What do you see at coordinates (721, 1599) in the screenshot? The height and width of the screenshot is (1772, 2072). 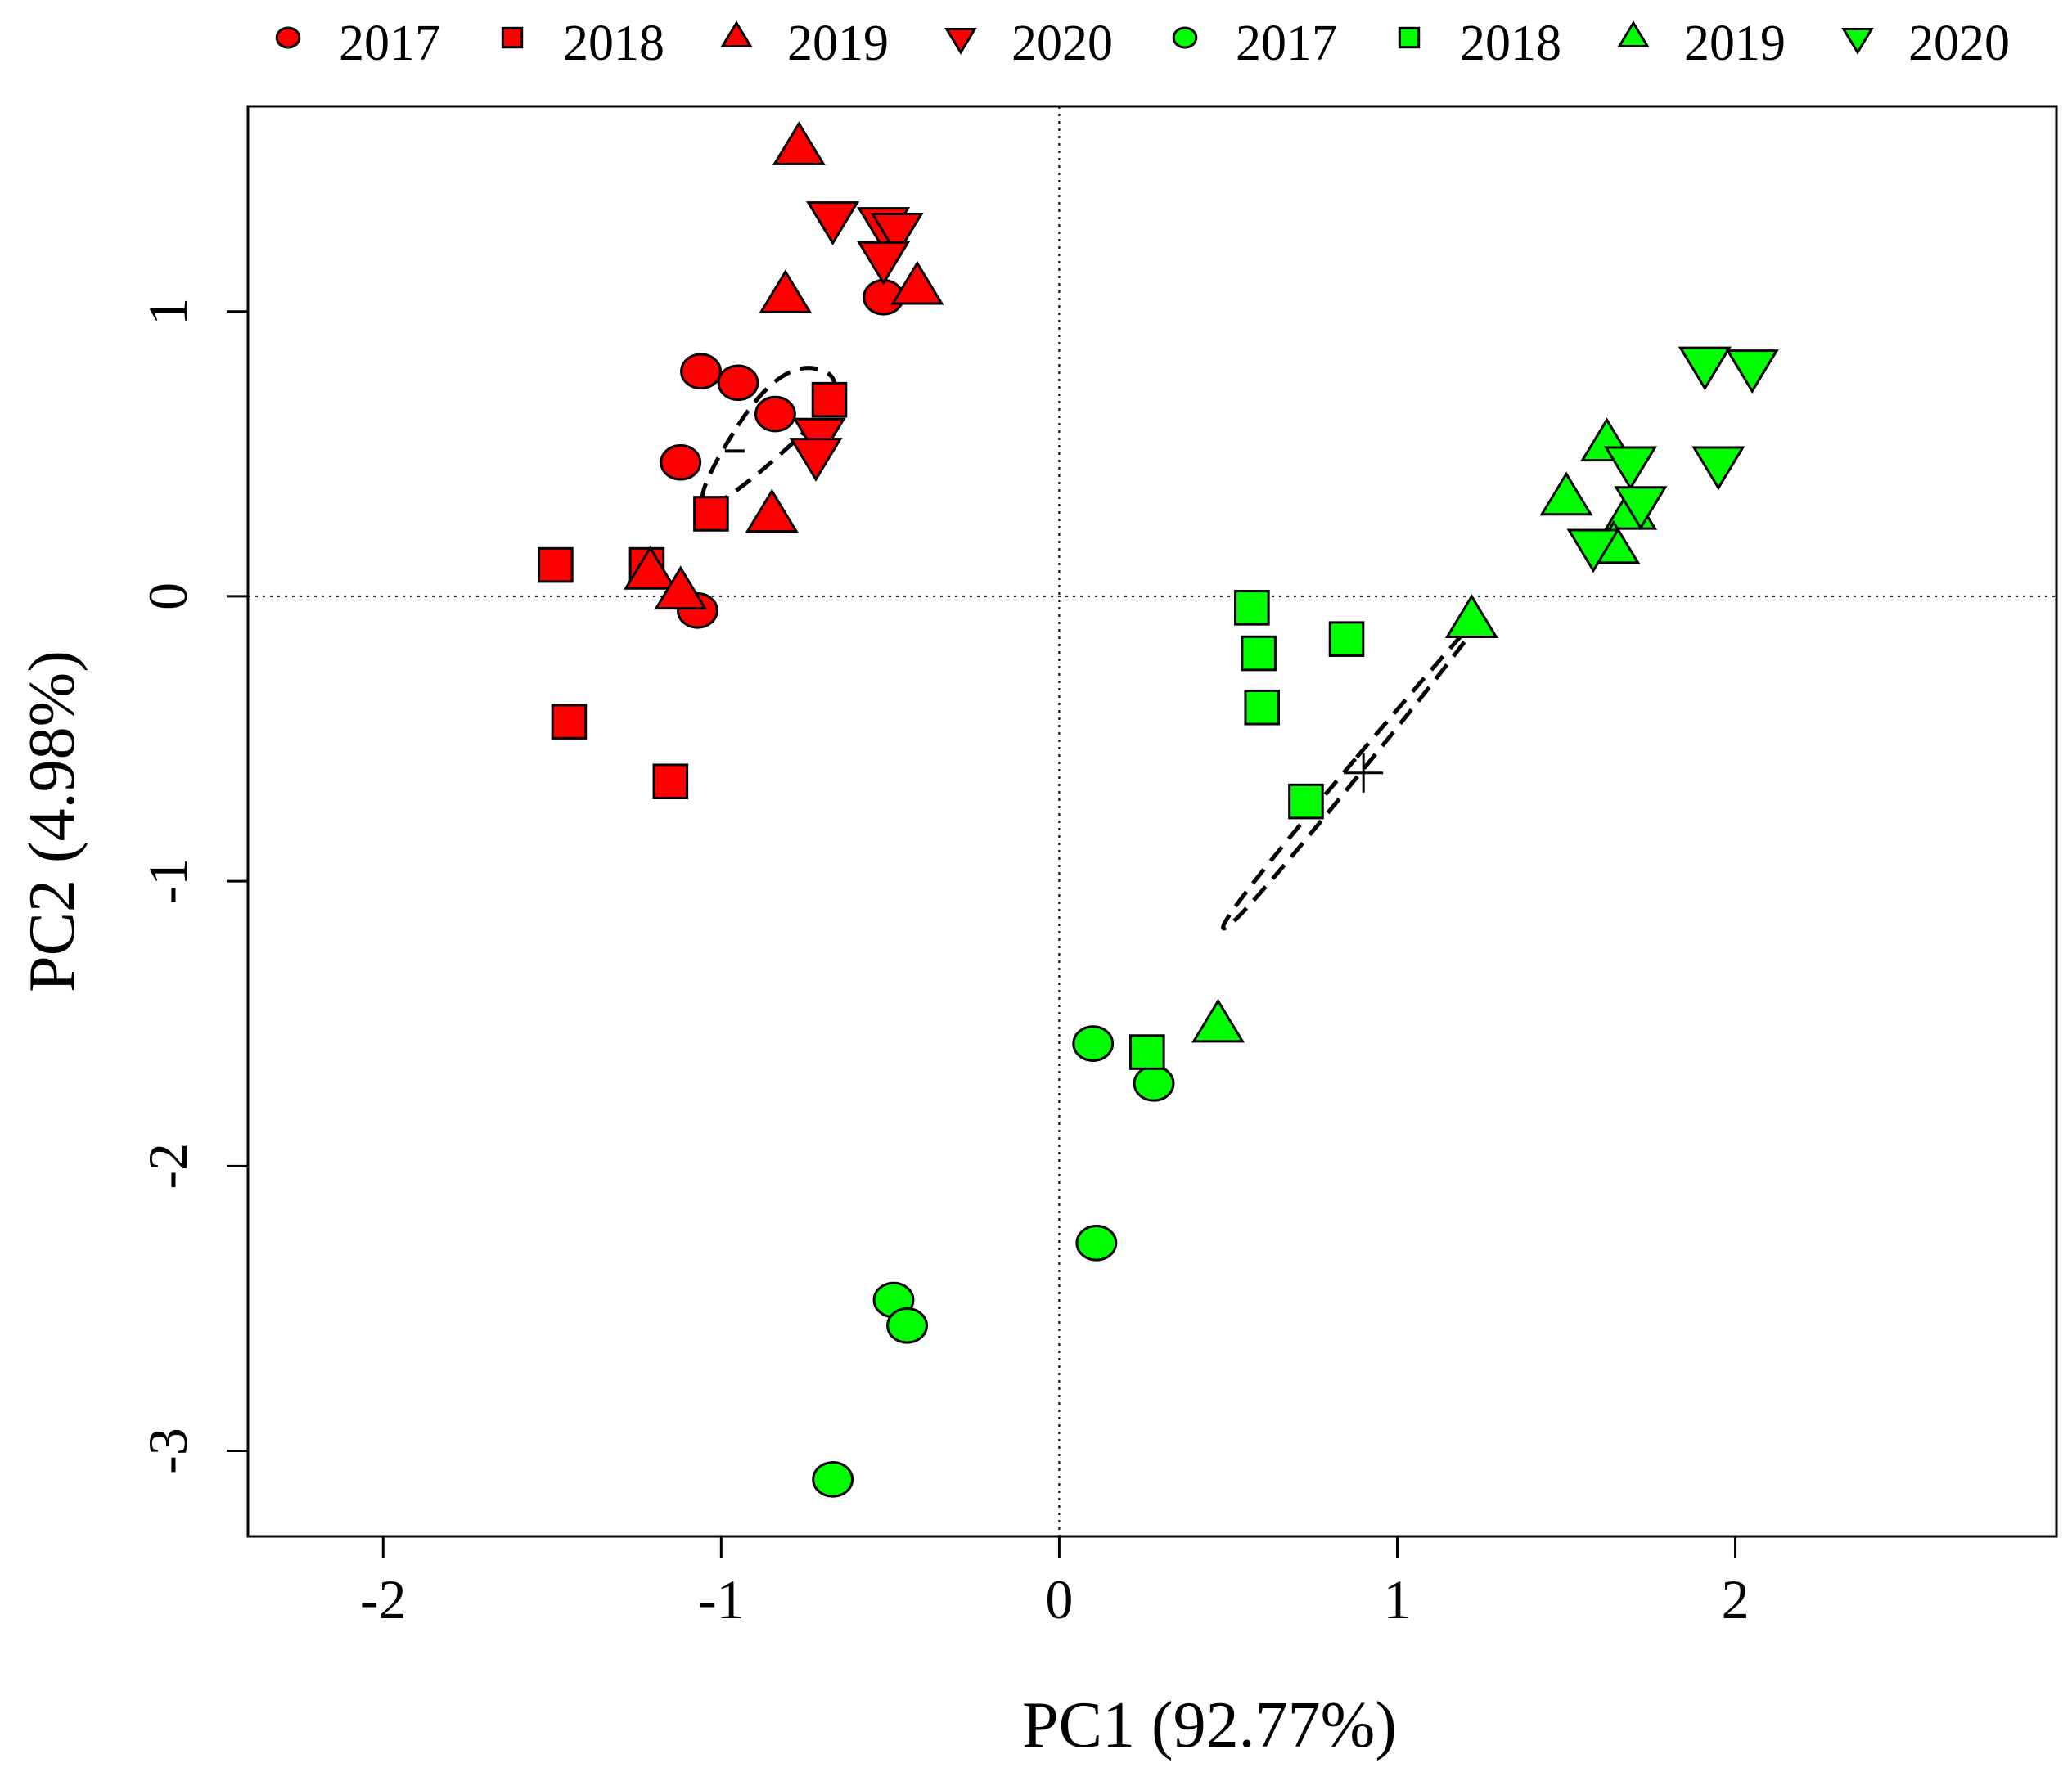 I see `x-tick-label: -1` at bounding box center [721, 1599].